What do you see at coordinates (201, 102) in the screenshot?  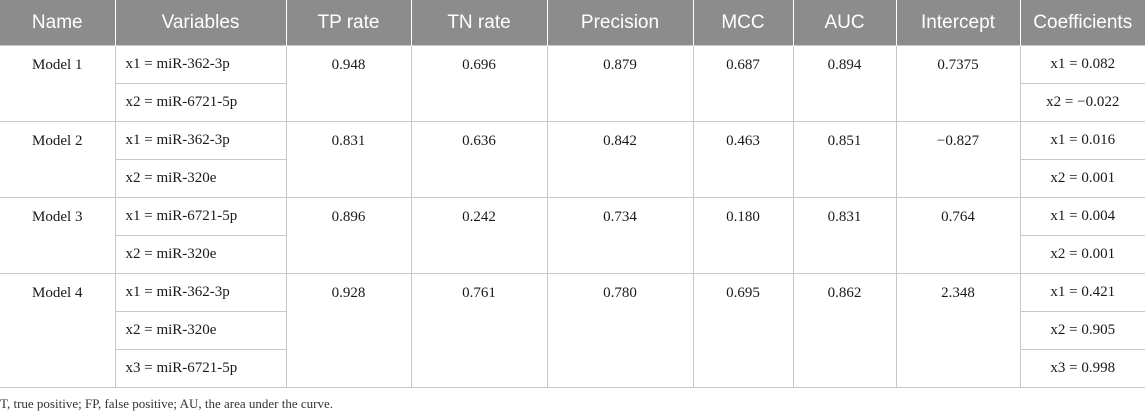 I see `variable-cell: x2 = miR-6721-5p` at bounding box center [201, 102].